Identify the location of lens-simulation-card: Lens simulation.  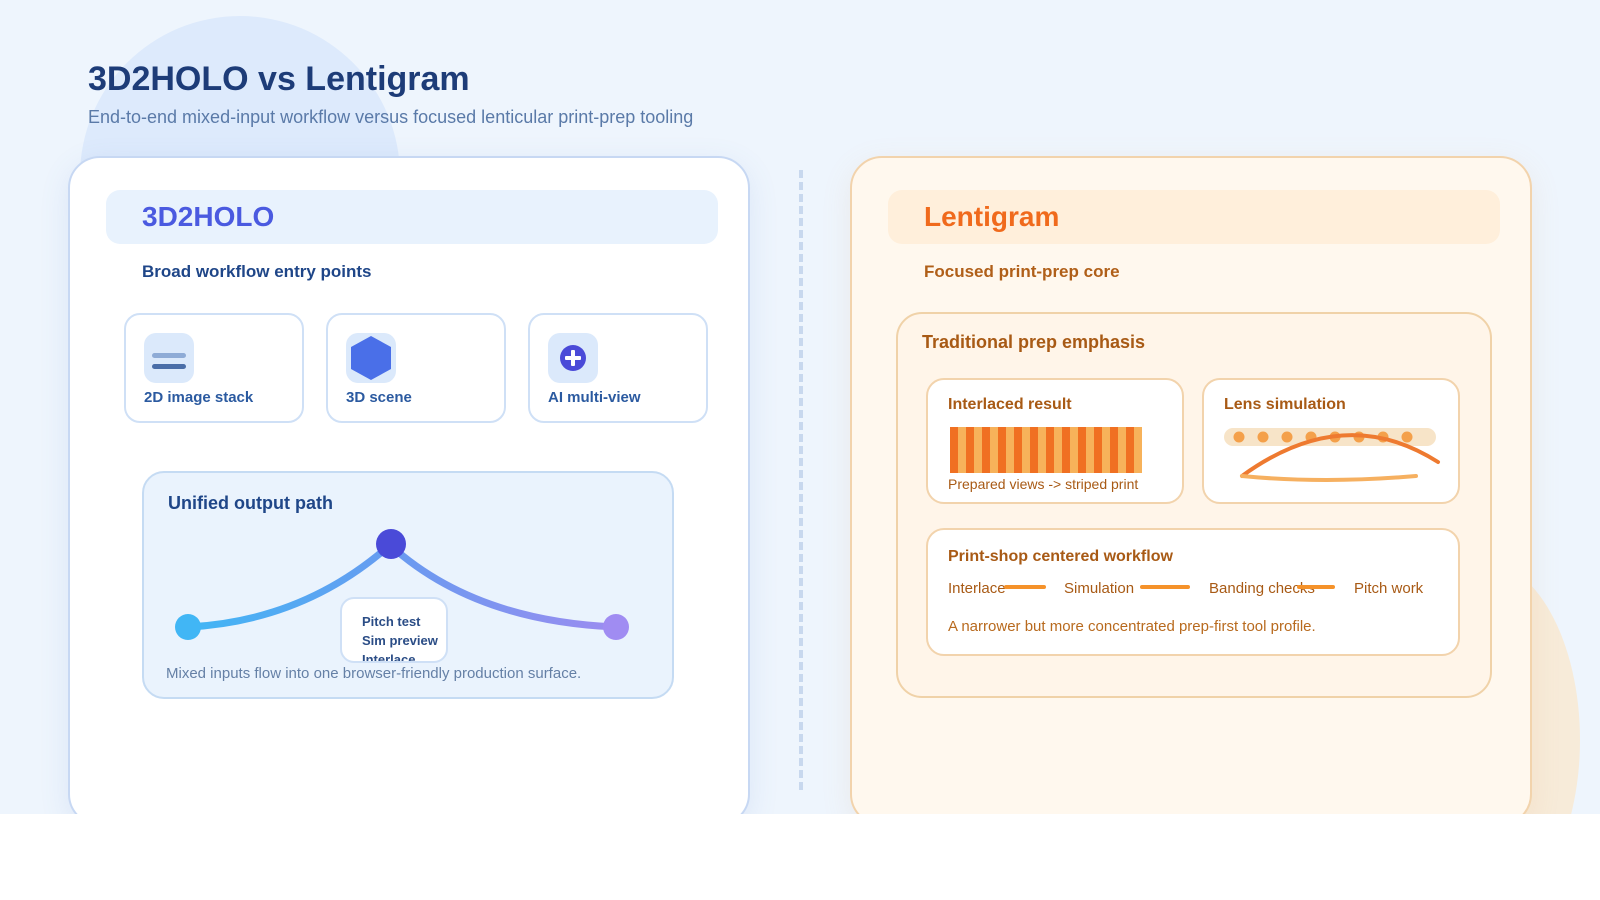
(1331, 441).